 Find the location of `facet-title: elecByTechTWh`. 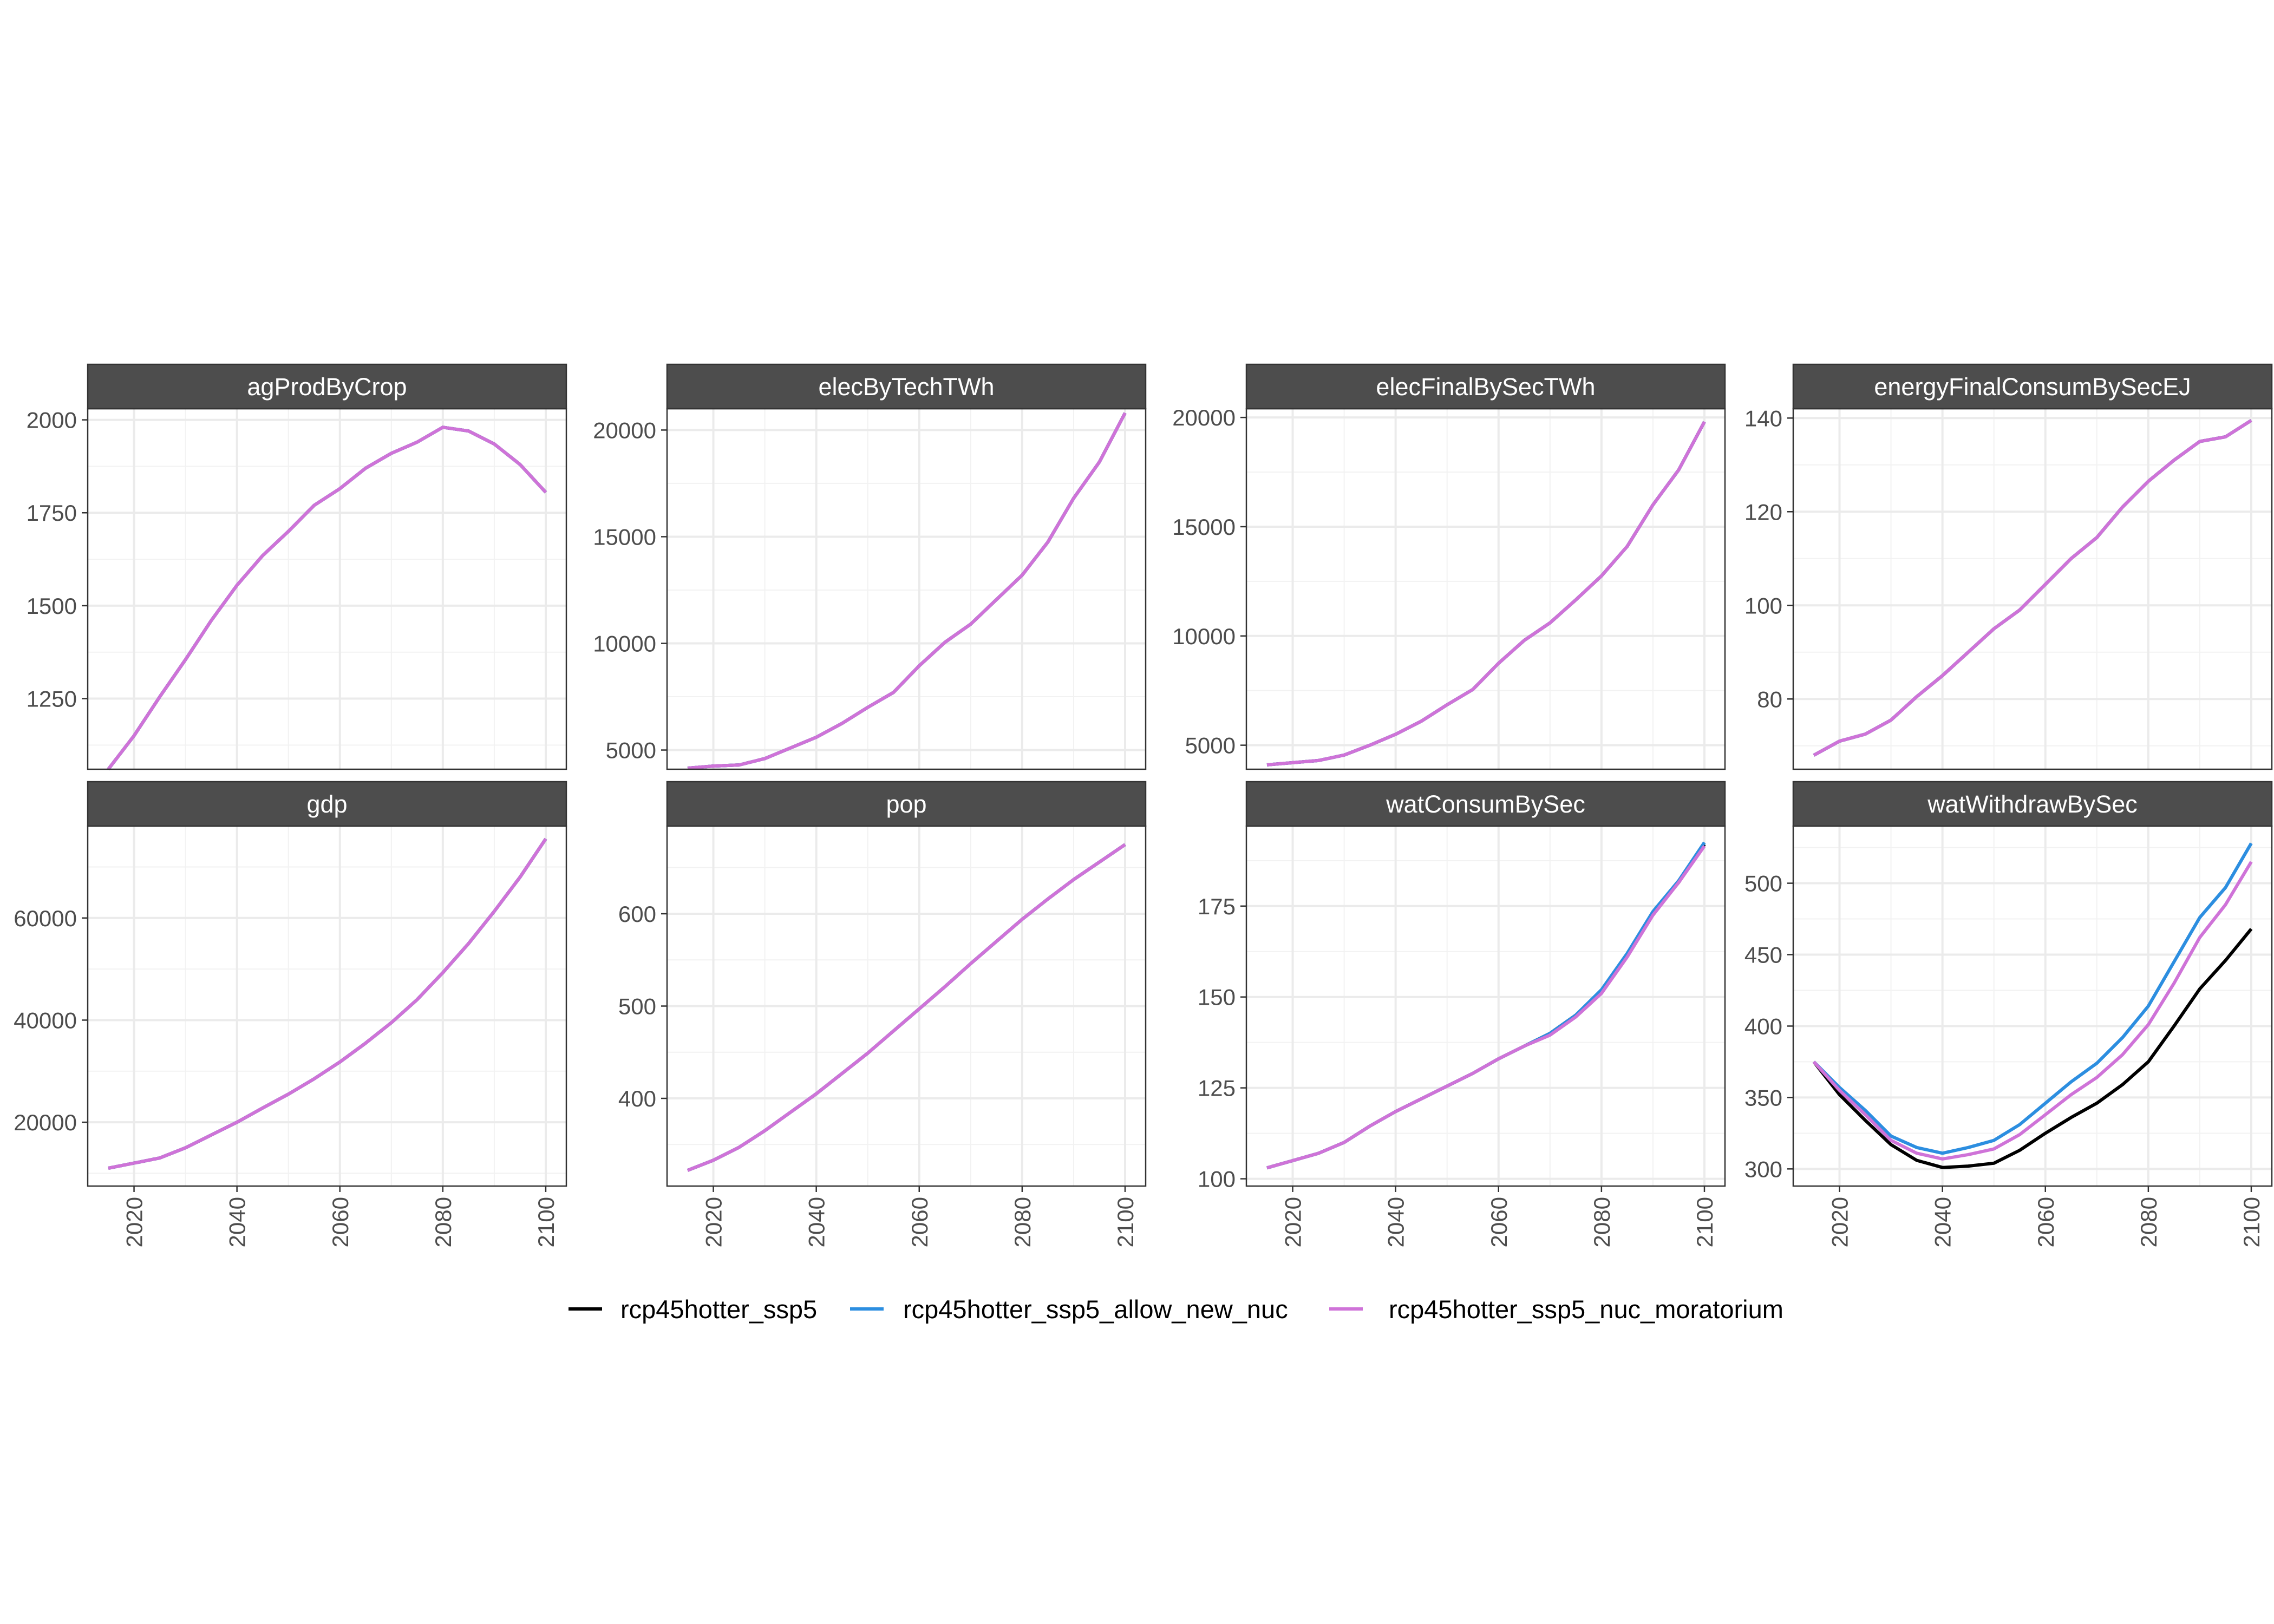

facet-title: elecByTechTWh is located at coordinates (906, 387).